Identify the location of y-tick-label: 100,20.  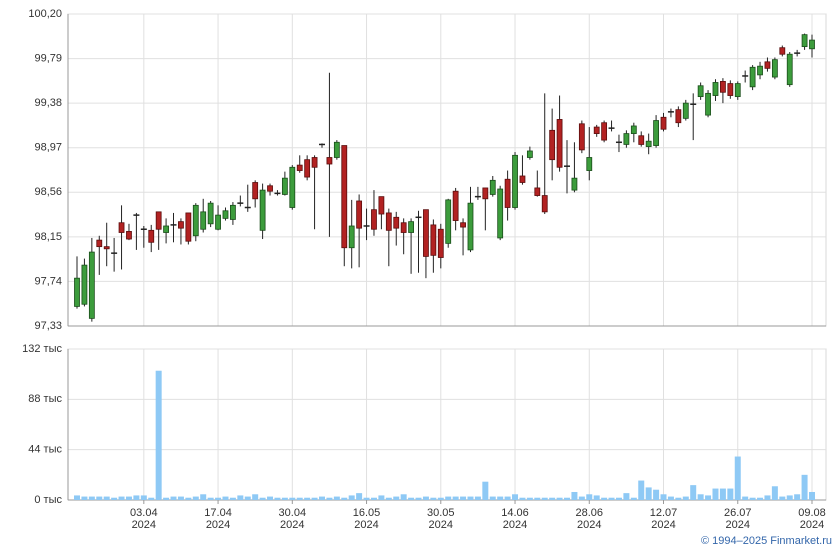
(45, 14).